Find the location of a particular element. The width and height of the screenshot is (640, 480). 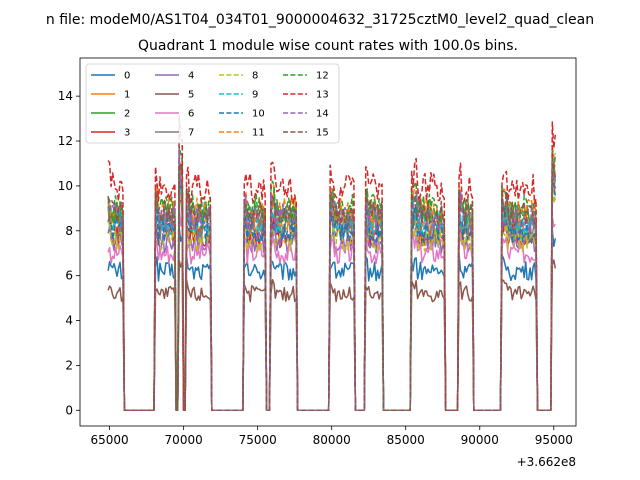

x-tick-label: 95000 is located at coordinates (554, 440).